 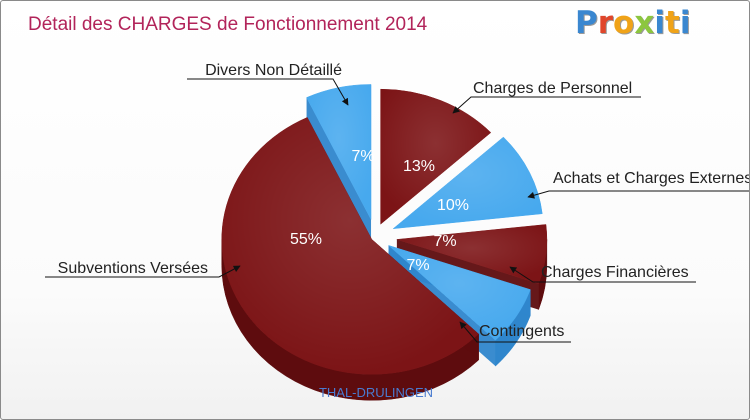 I want to click on slice-percent-label: 13%, so click(x=419, y=166).